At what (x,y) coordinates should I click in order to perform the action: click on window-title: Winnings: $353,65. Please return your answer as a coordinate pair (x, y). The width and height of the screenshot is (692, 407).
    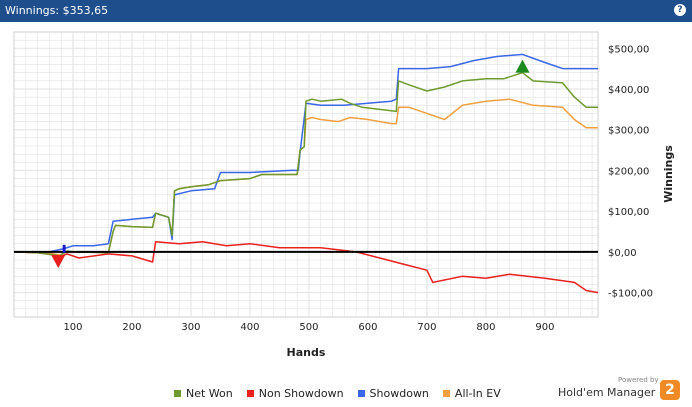
    Looking at the image, I should click on (57, 10).